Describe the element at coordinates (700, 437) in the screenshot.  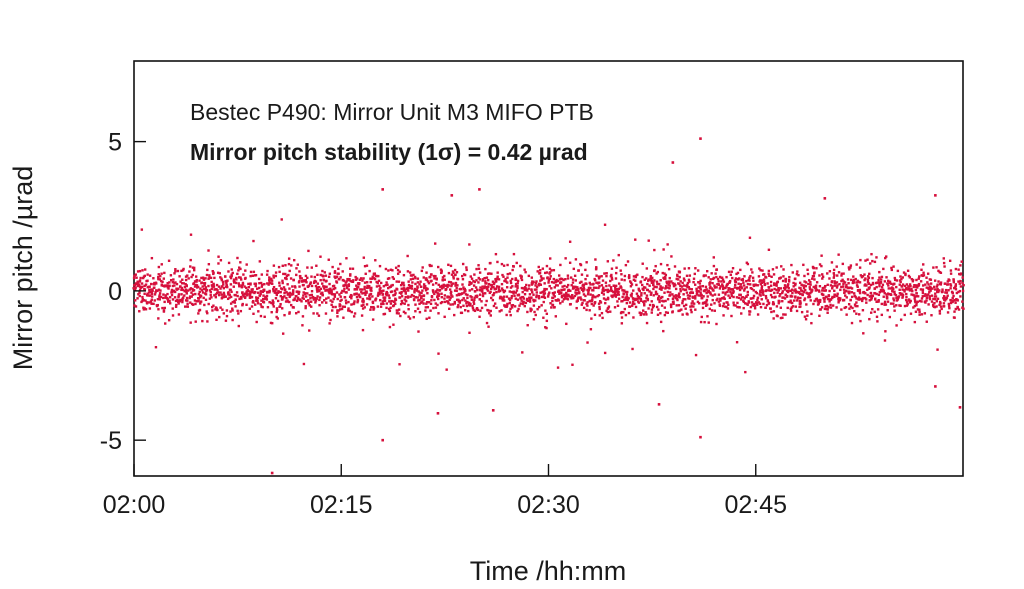
I see `outlier-point` at that location.